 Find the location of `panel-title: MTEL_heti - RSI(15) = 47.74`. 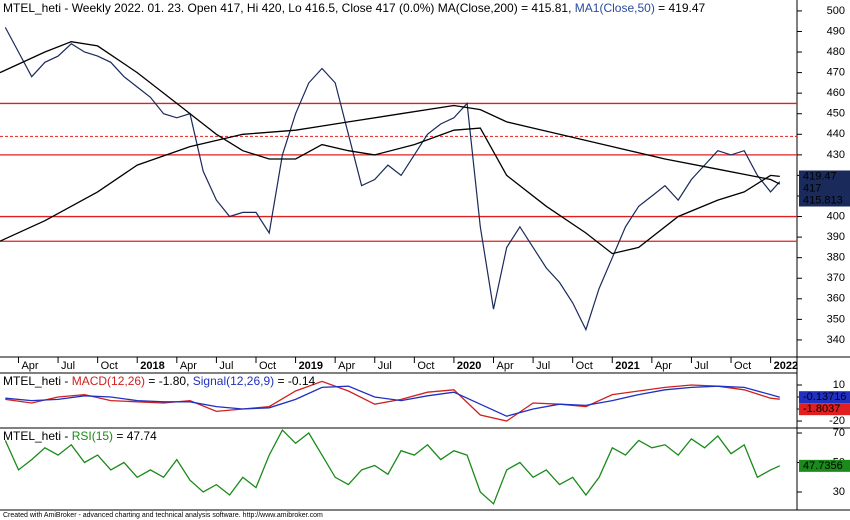

panel-title: MTEL_heti - RSI(15) = 47.74 is located at coordinates (80, 436).